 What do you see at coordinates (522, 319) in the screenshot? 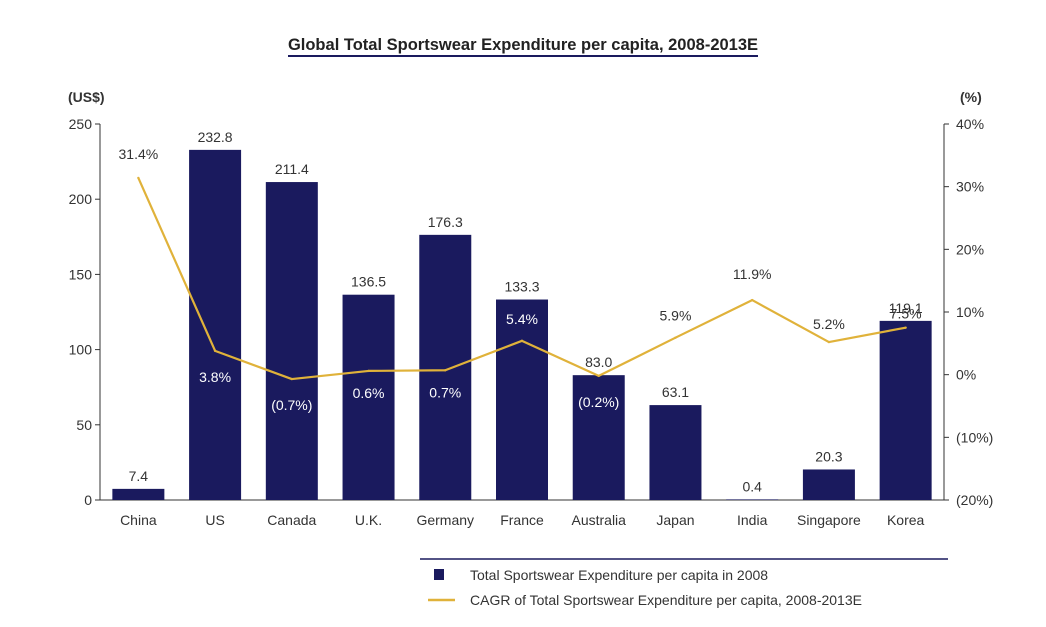
I see `cagr-value-label: 5.4%` at bounding box center [522, 319].